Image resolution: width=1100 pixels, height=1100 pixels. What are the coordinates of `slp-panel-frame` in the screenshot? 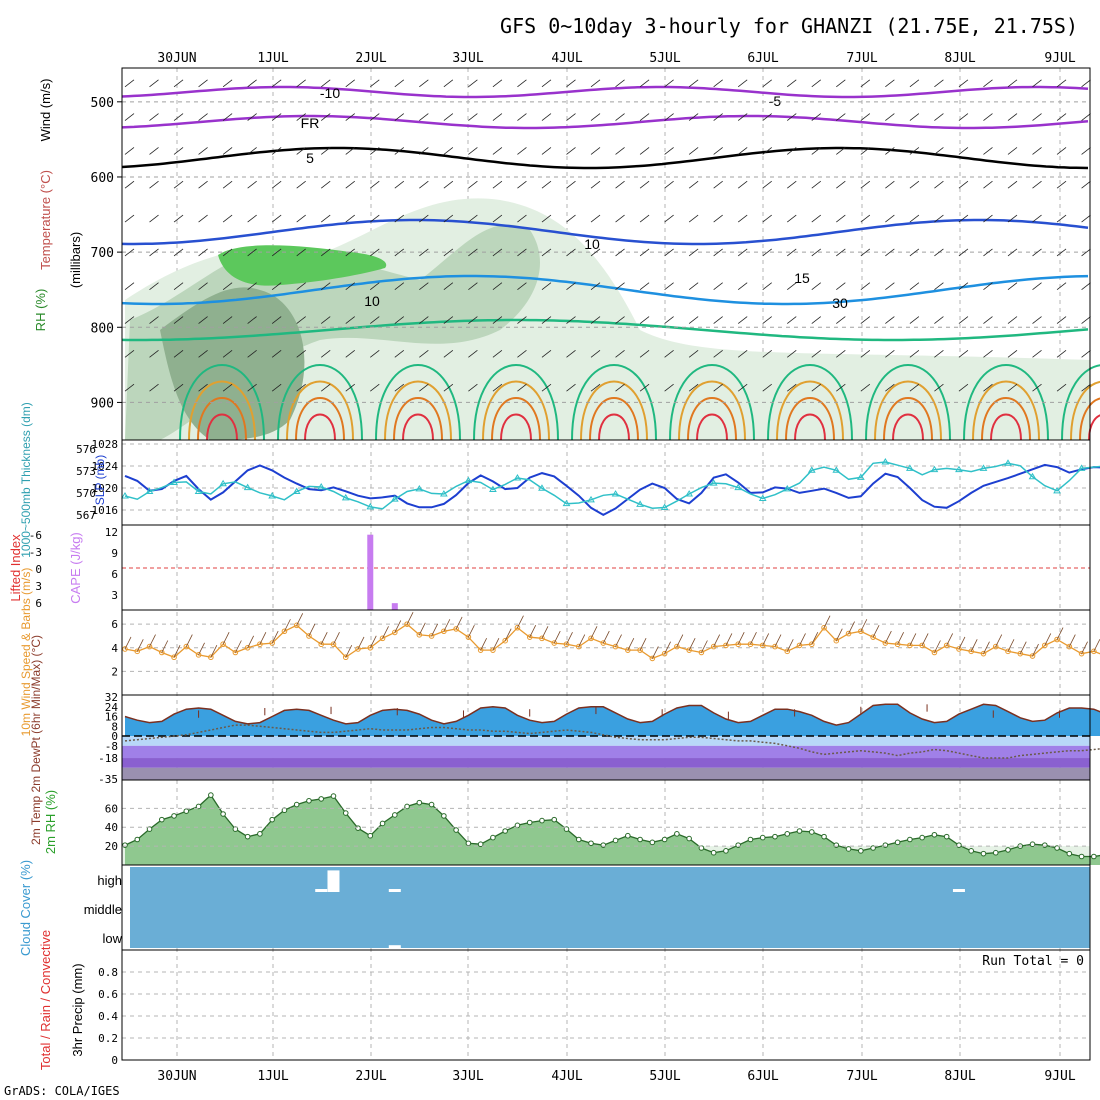 It's located at (606, 482).